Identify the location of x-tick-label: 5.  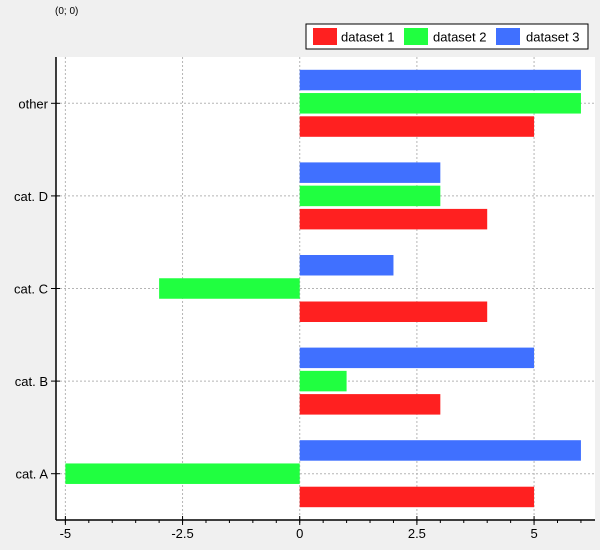
(533, 533).